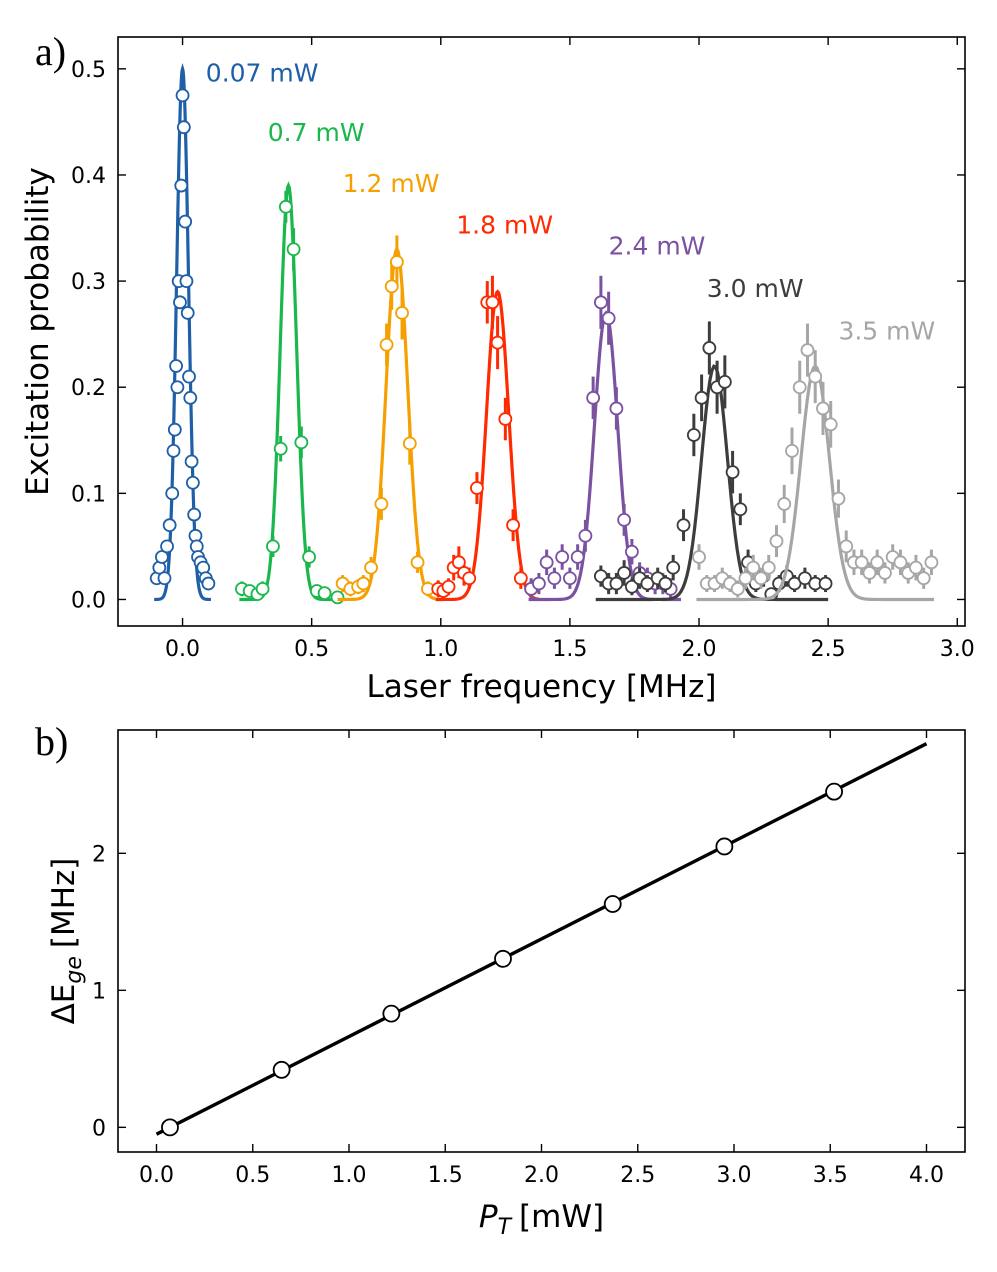  I want to click on x-axis-label-sub: T, so click(505, 1227).